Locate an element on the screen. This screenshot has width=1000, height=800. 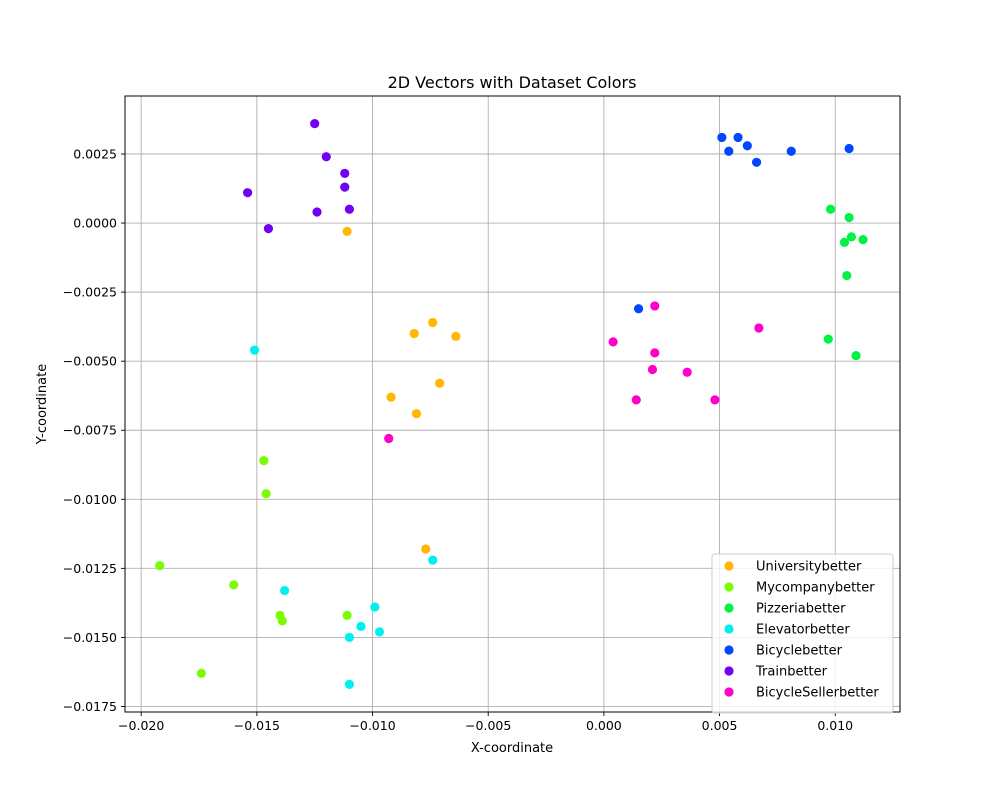
x-tick-label: 0.010 is located at coordinates (835, 725).